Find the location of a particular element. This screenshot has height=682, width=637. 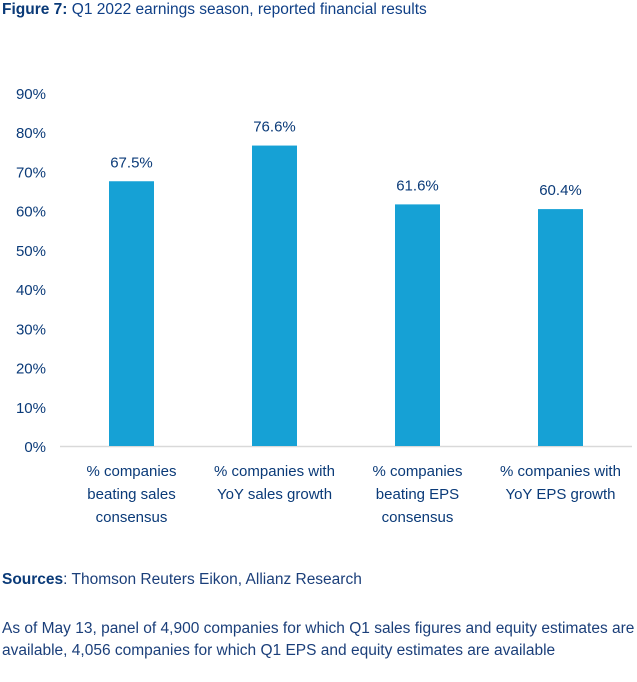

x-tick-label: beating EPS is located at coordinates (417, 494).